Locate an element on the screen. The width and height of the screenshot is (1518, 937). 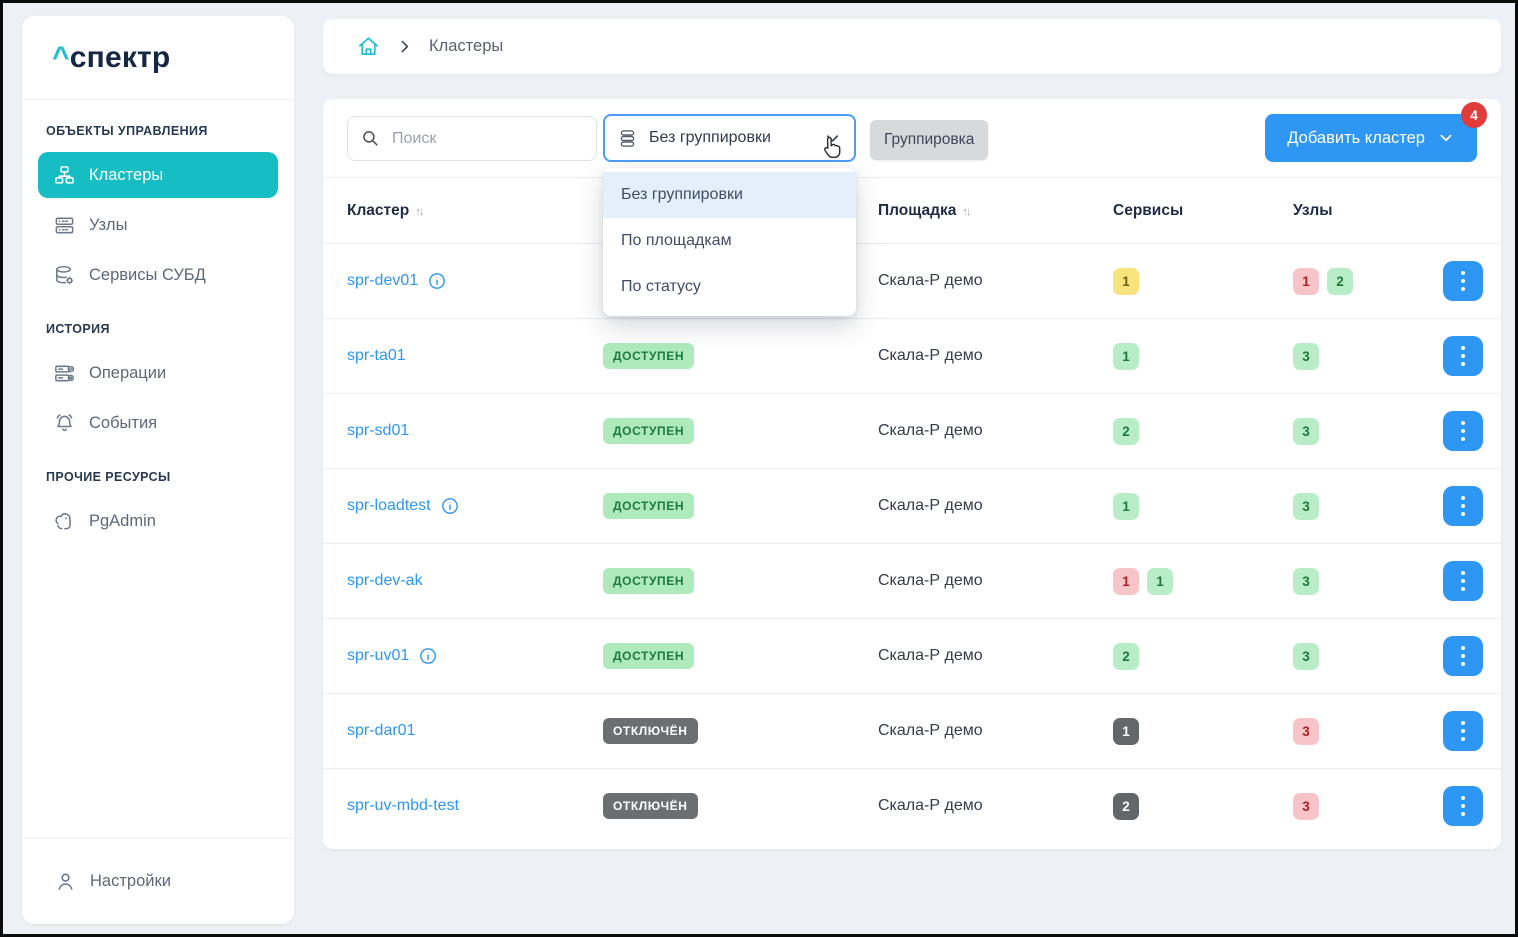
grouping-option-none: Без группировки is located at coordinates (729, 195).